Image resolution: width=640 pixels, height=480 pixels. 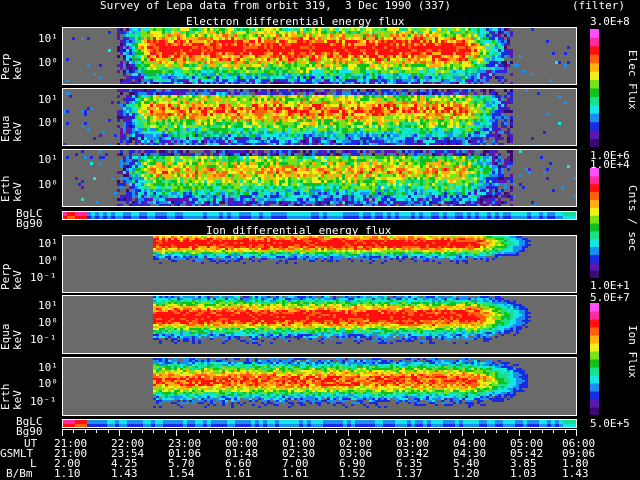 What do you see at coordinates (409, 473) in the screenshot?
I see `axis-bbm-value: 1.37` at bounding box center [409, 473].